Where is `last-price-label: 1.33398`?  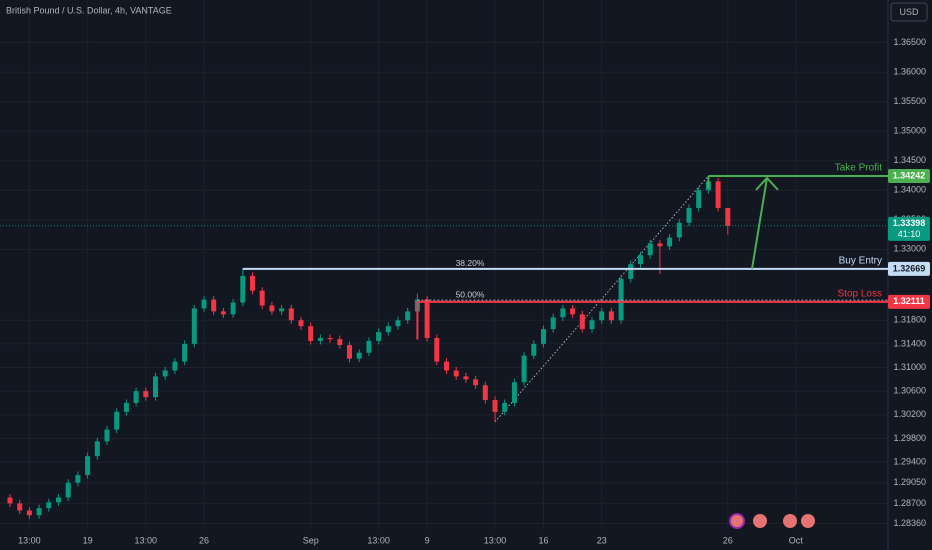
last-price-label: 1.33398 is located at coordinates (909, 223).